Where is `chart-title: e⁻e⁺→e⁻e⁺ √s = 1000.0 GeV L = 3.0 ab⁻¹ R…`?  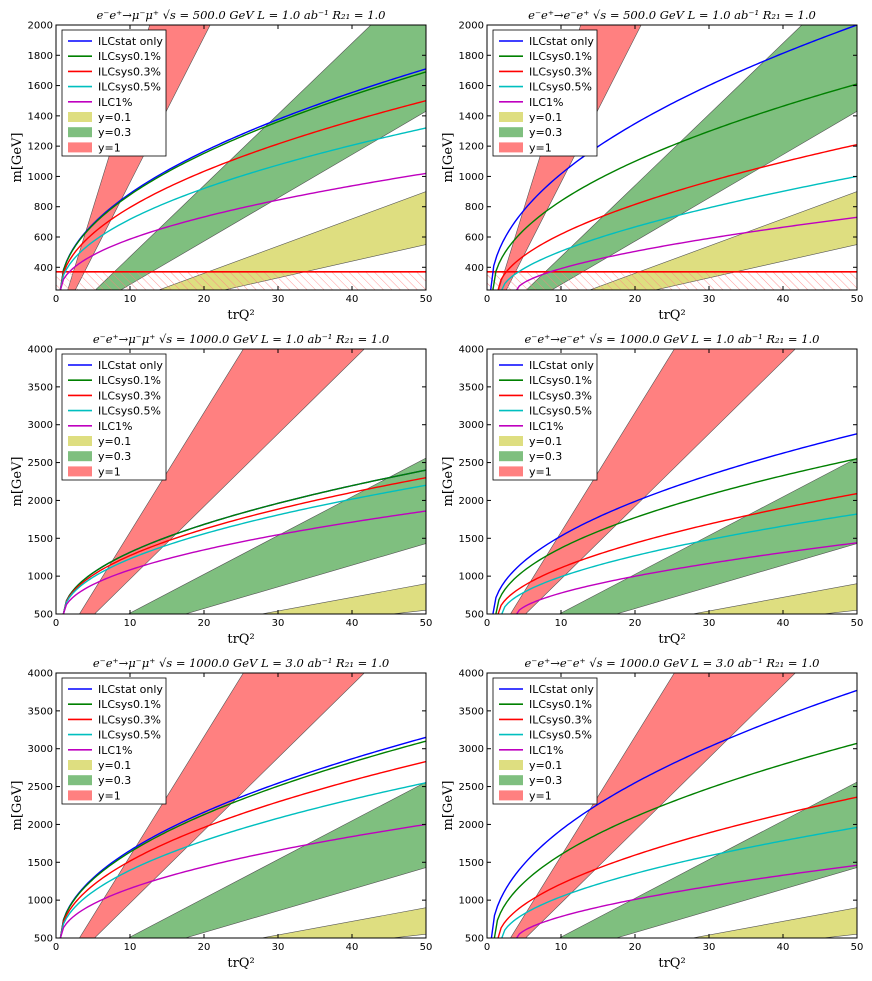
chart-title: e⁻e⁺→e⁻e⁺ √s = 1000.0 GeV L = 3.0 ab⁻¹ R… is located at coordinates (671, 663).